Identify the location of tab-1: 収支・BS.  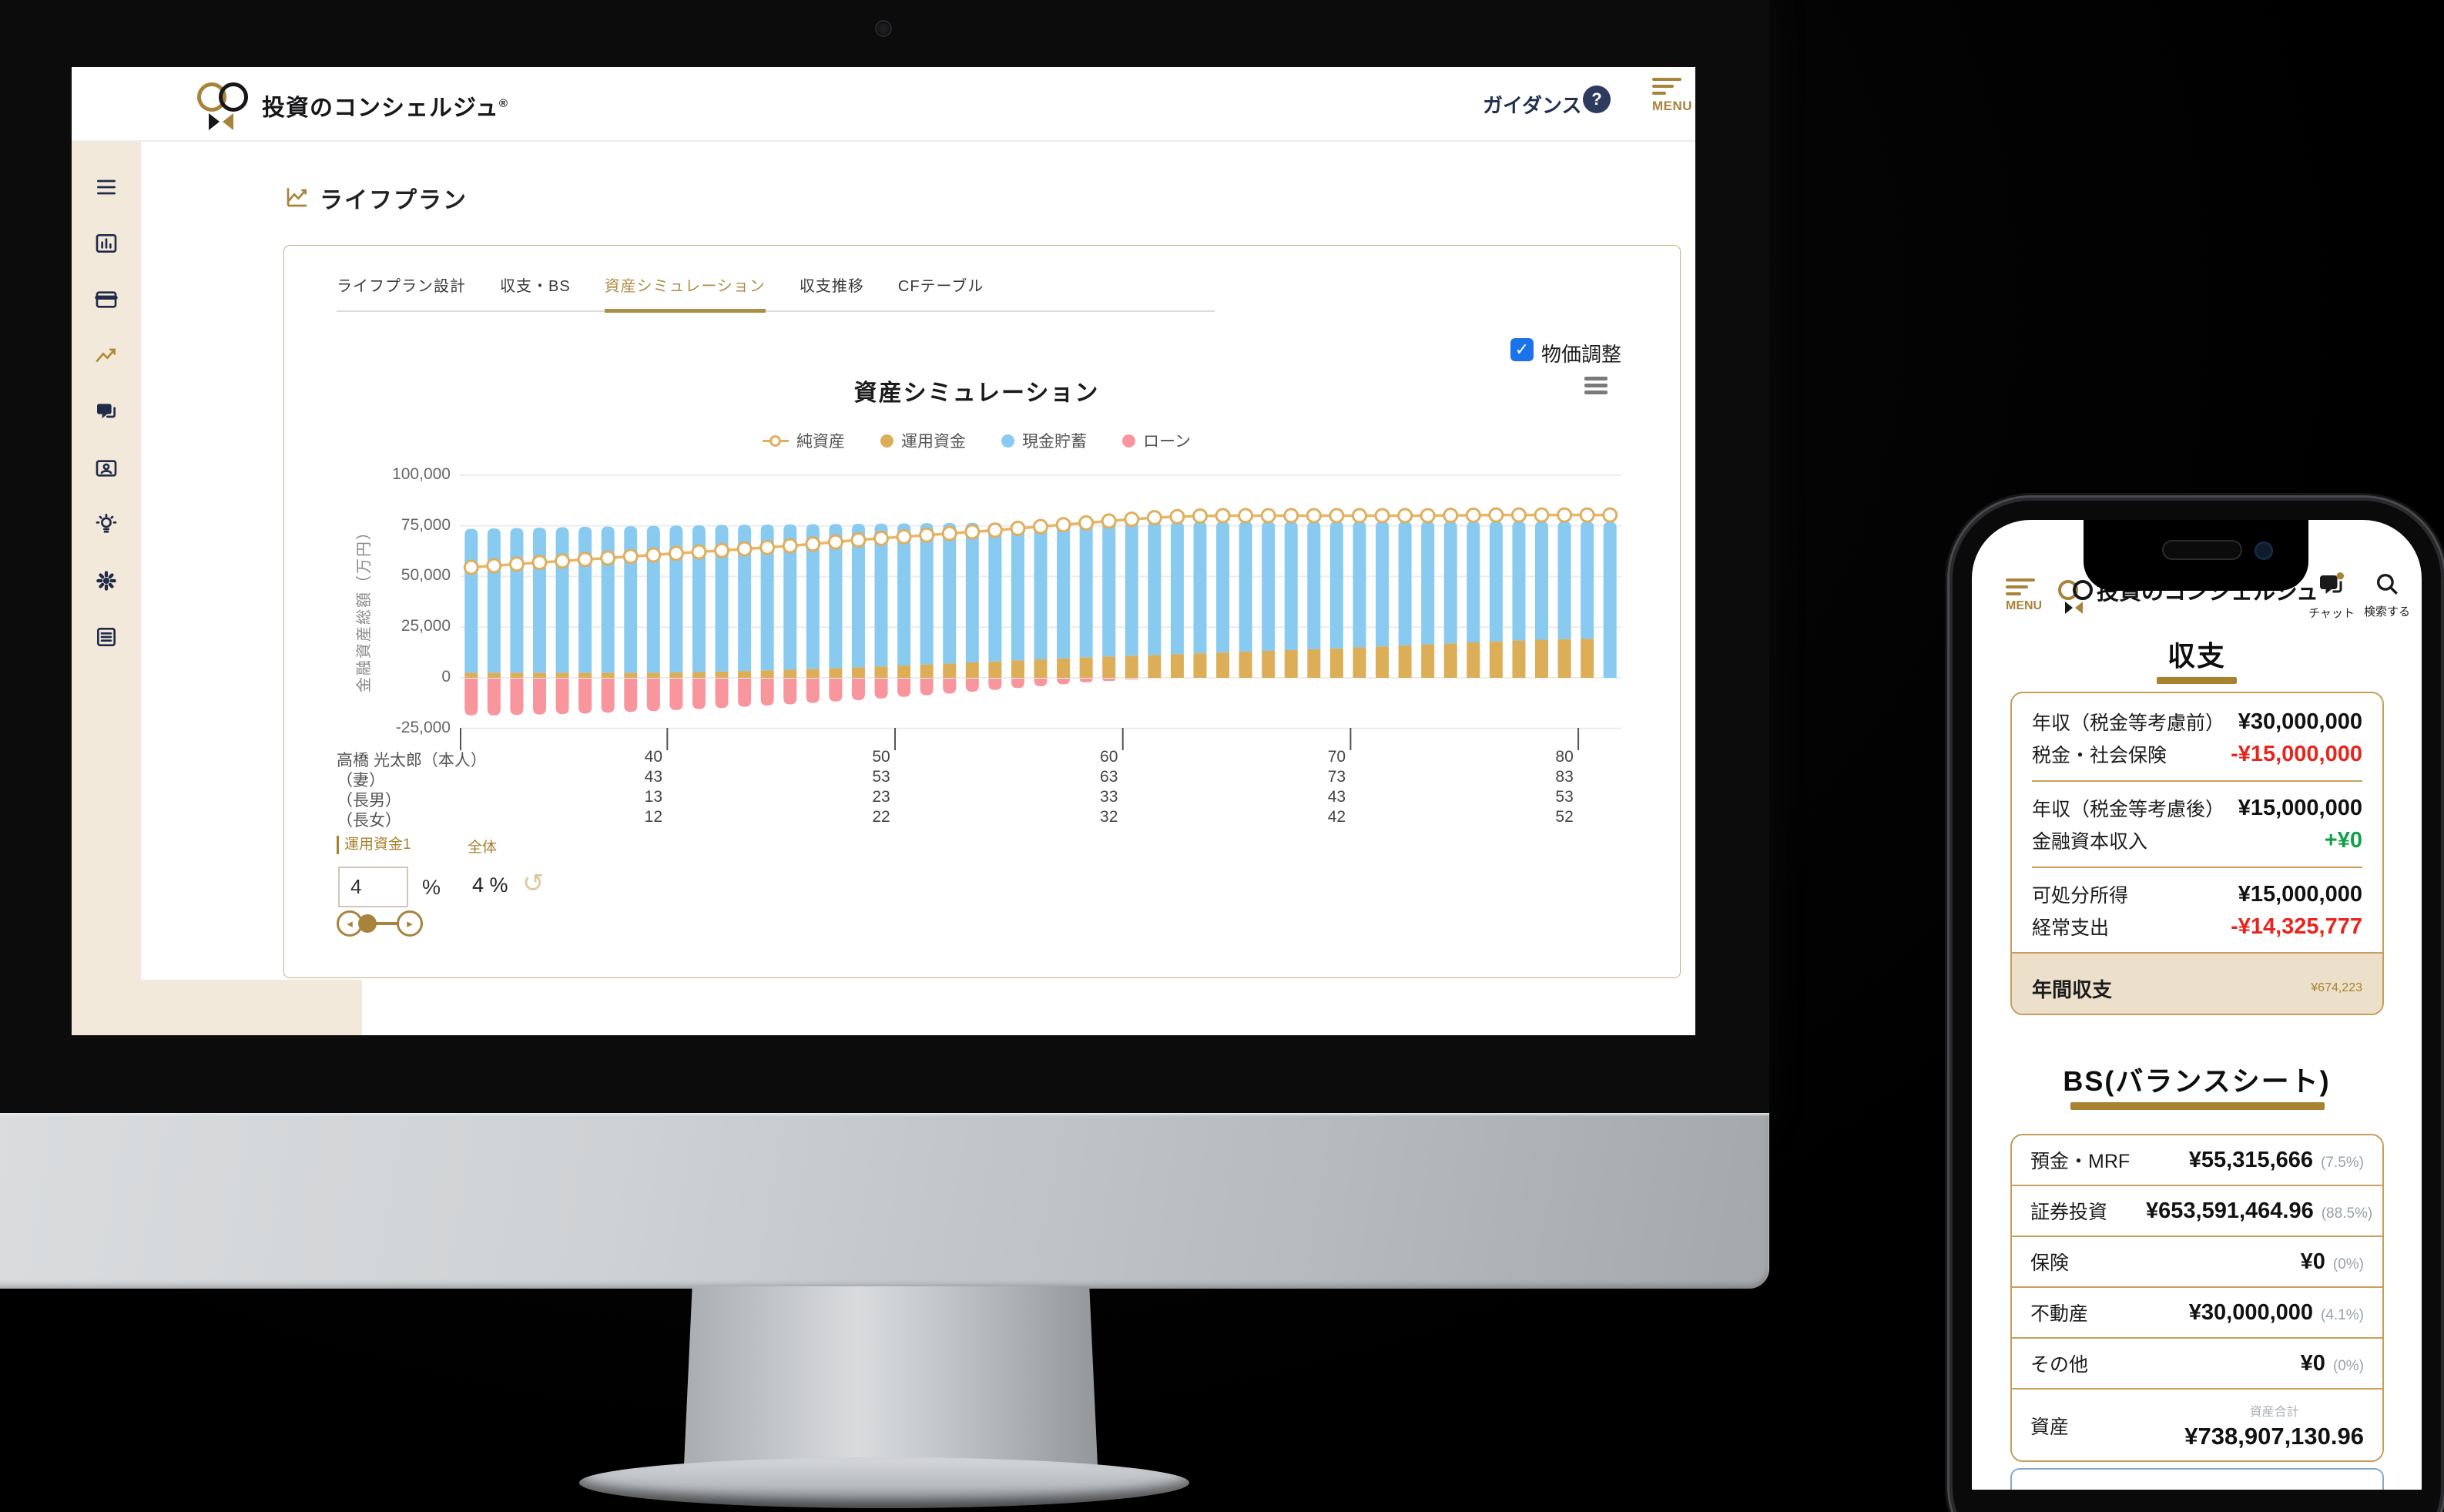
(535, 286).